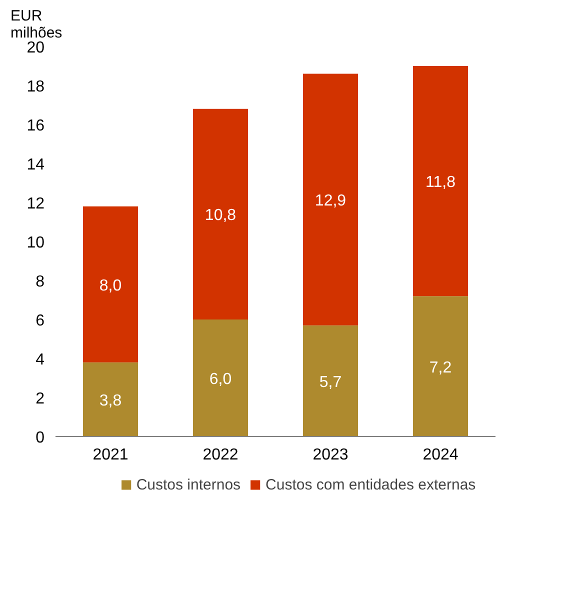  I want to click on y-tick-label: 18, so click(35, 87).